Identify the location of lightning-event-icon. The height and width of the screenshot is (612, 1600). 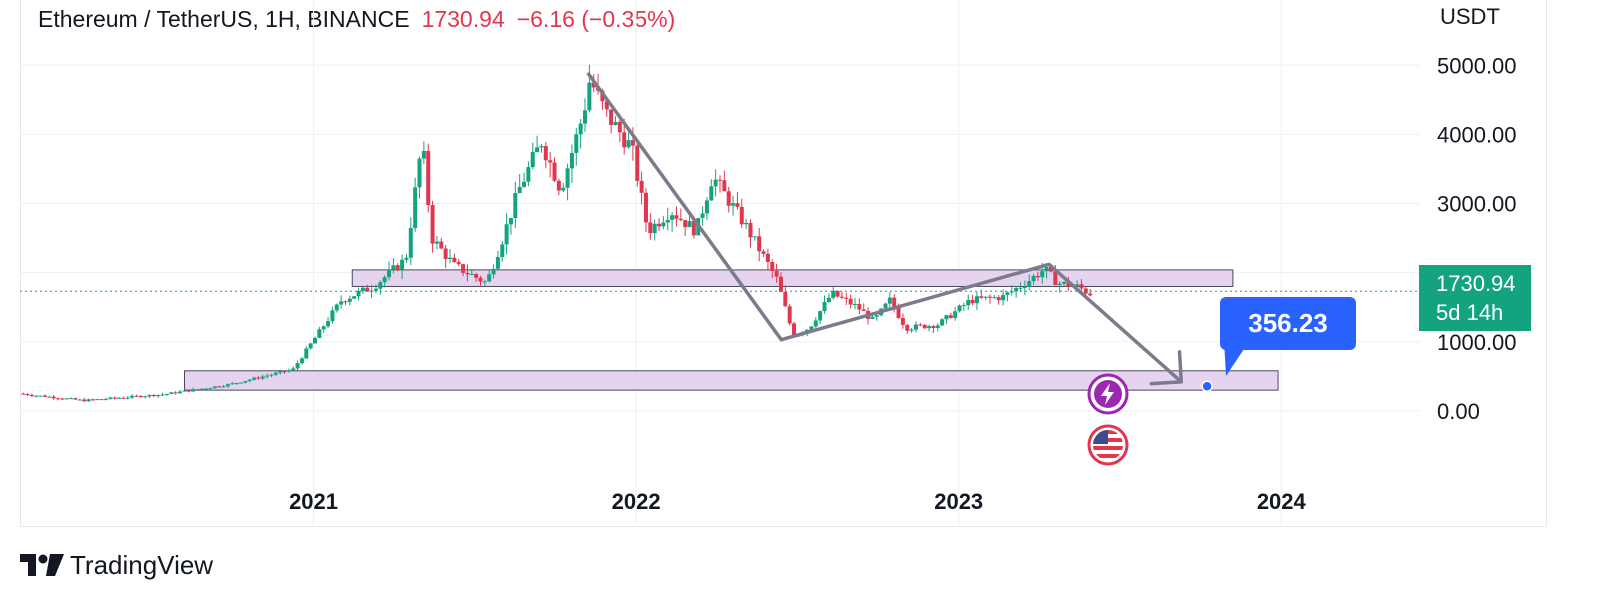
(1108, 394).